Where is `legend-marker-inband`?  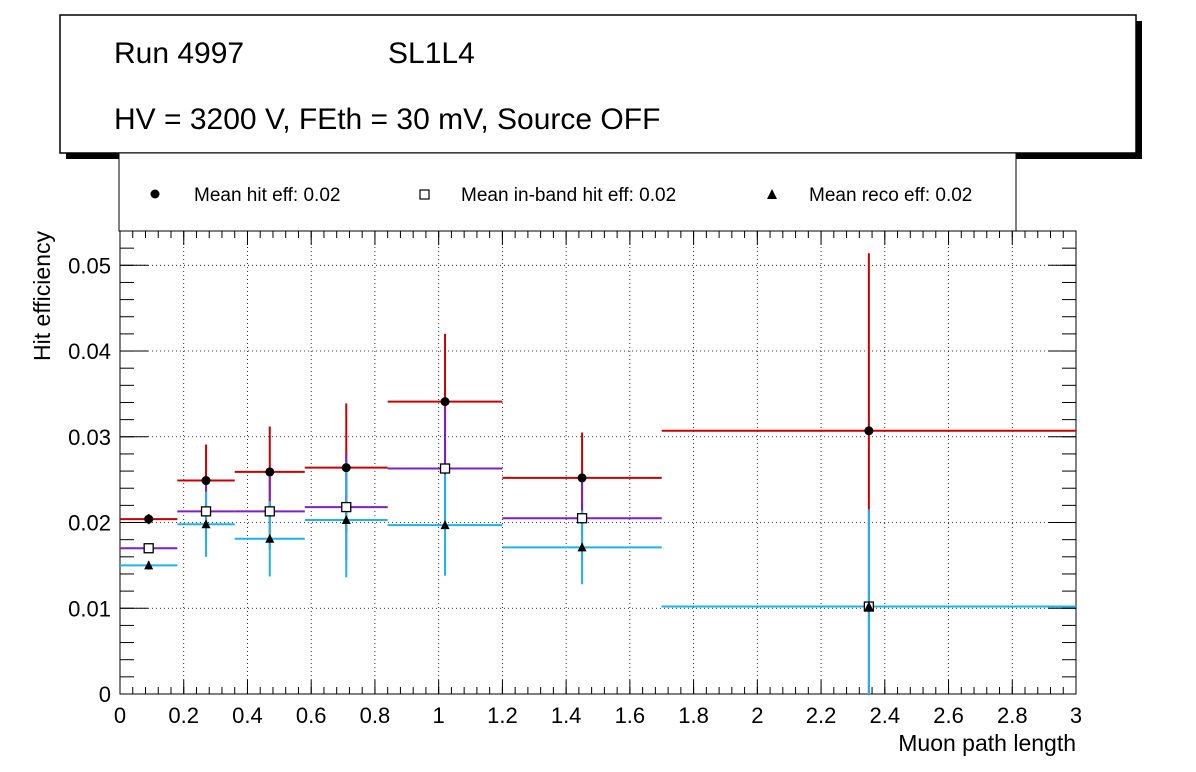
legend-marker-inband is located at coordinates (424, 194).